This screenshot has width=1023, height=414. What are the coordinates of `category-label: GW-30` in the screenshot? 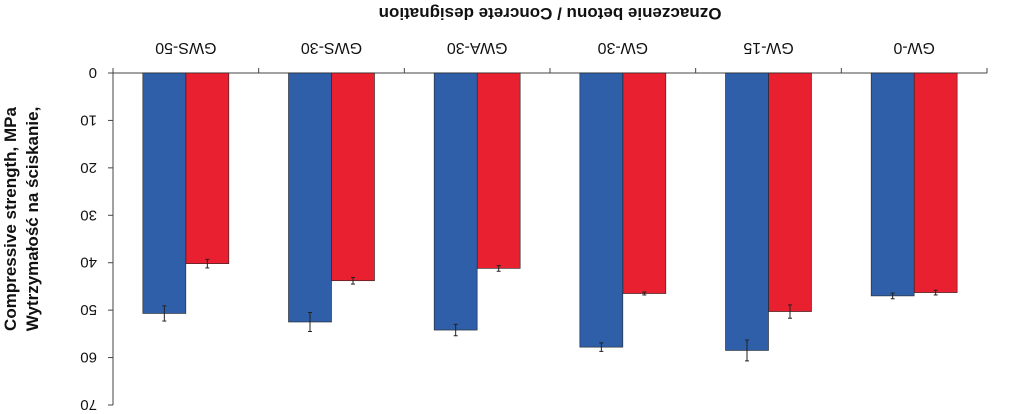 It's located at (623, 47).